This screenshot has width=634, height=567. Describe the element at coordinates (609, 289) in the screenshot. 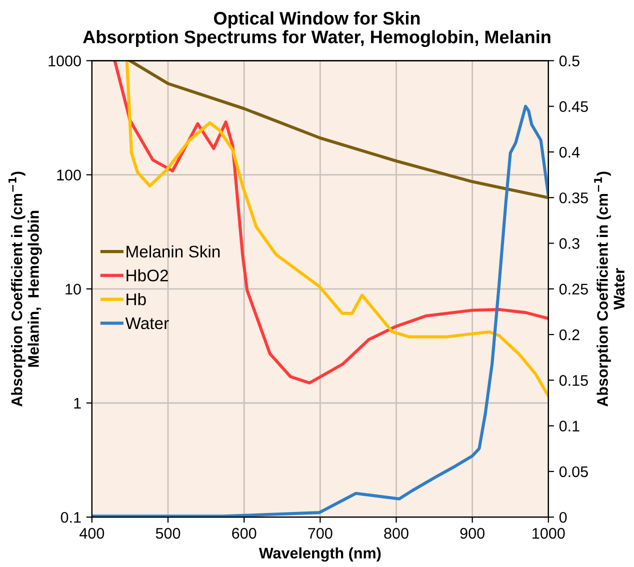

I see `text: Absorption Coefficient in (cm$^{−1}$) Water` at that location.